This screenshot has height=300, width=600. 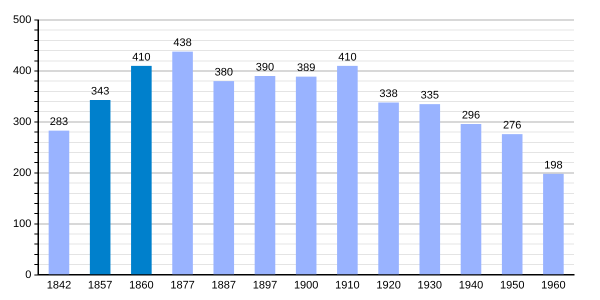 I want to click on y-tick-label: 100, so click(x=22, y=224).